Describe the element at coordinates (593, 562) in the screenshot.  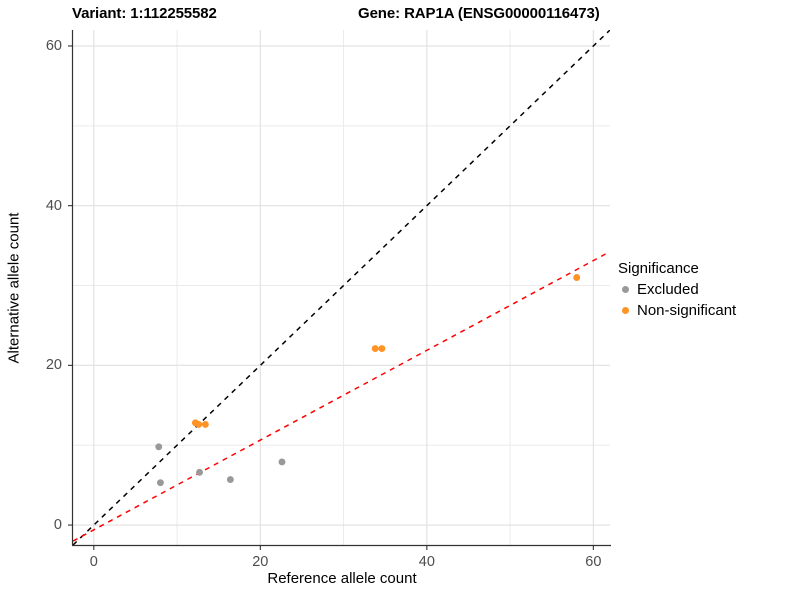
I see `x-tick-label: 60` at that location.